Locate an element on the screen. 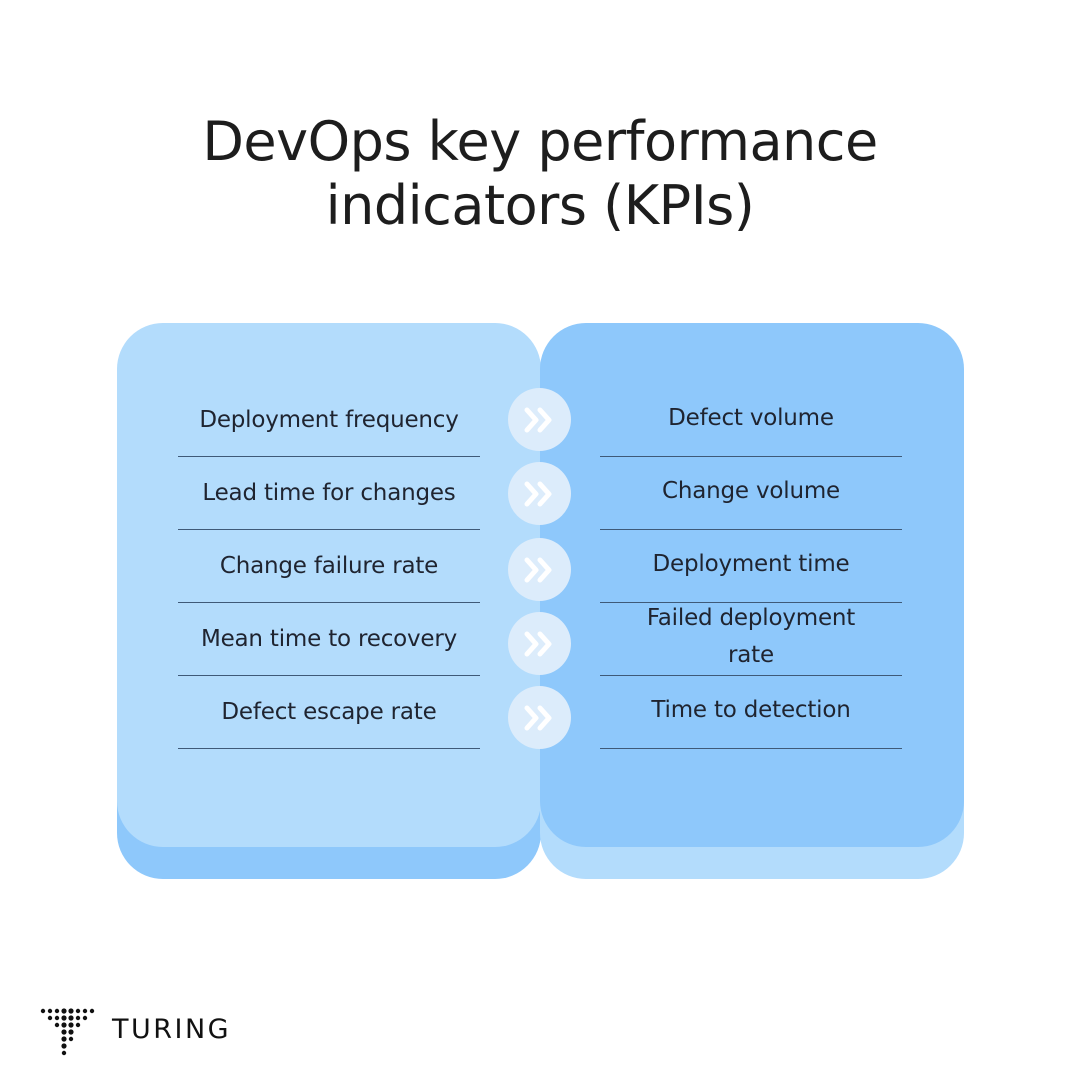 The height and width of the screenshot is (1080, 1080). list-item: Deployment time is located at coordinates (751, 566).